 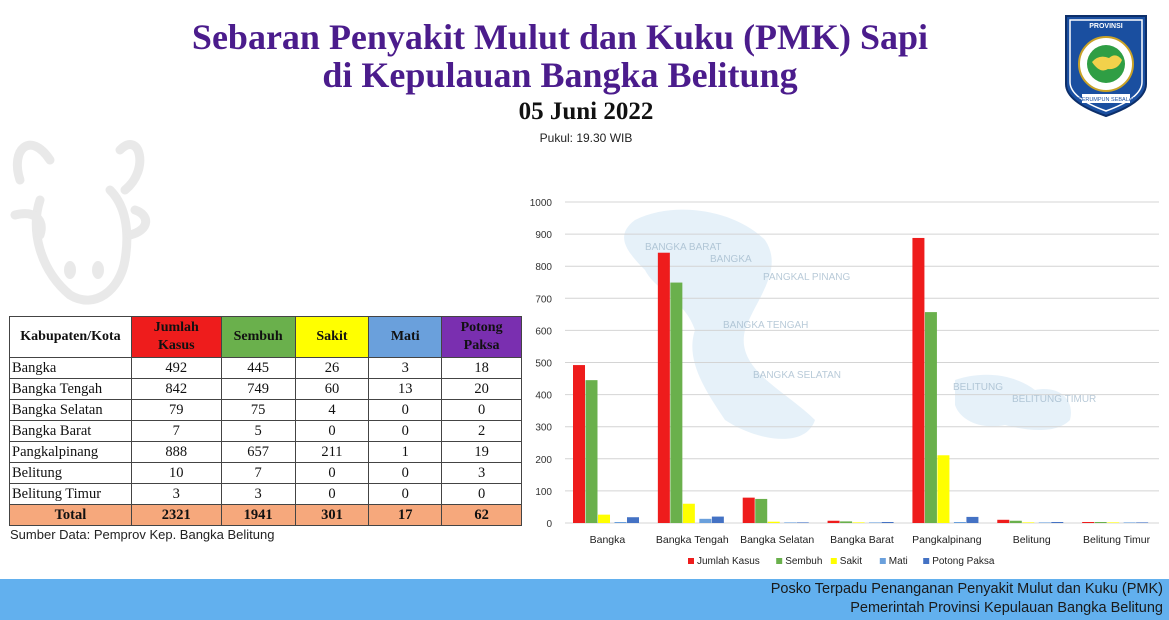 What do you see at coordinates (176, 410) in the screenshot?
I see `table-cell: 79` at bounding box center [176, 410].